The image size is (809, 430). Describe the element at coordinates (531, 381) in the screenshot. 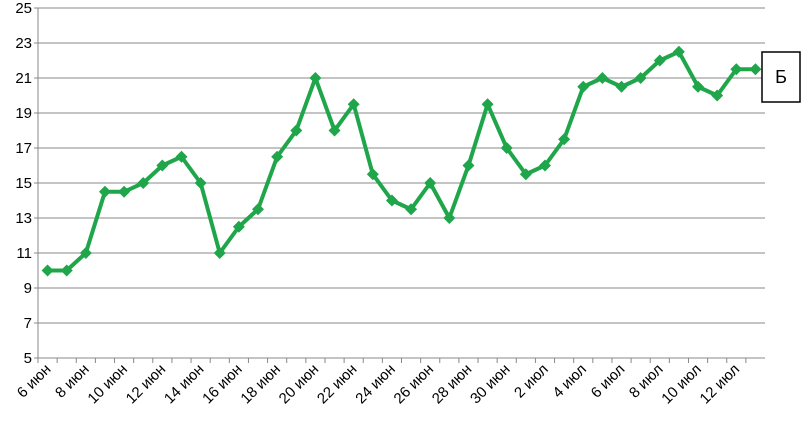

I see `x-tick-label: 2 июл` at that location.